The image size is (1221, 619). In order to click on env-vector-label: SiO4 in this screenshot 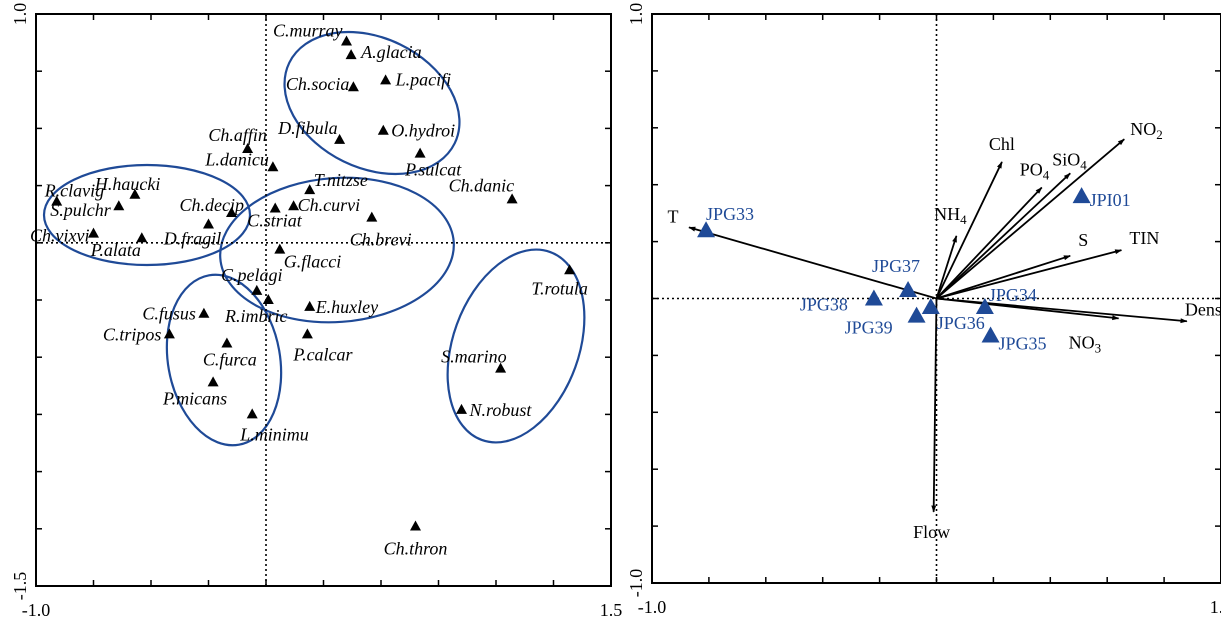, I will do `click(1069, 160)`.